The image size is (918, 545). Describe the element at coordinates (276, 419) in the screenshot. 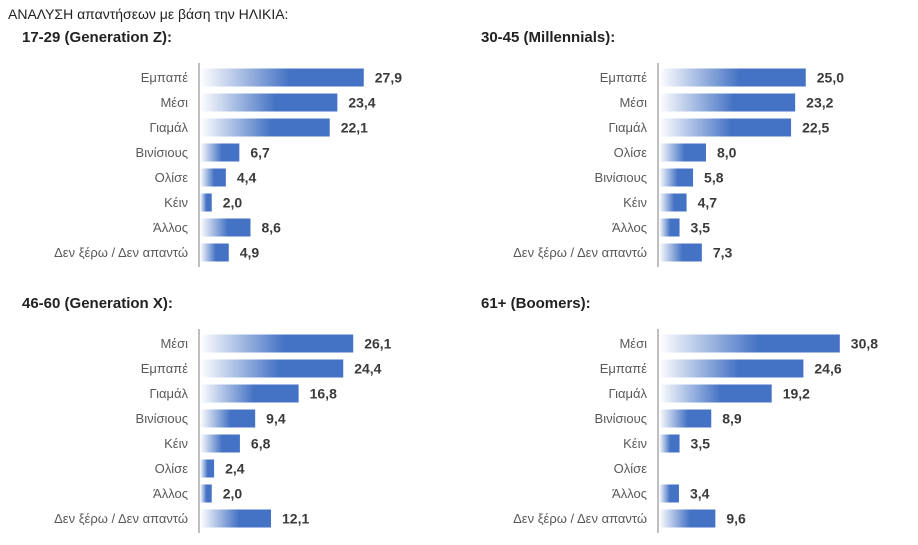

I see `value-label: 9,4` at that location.